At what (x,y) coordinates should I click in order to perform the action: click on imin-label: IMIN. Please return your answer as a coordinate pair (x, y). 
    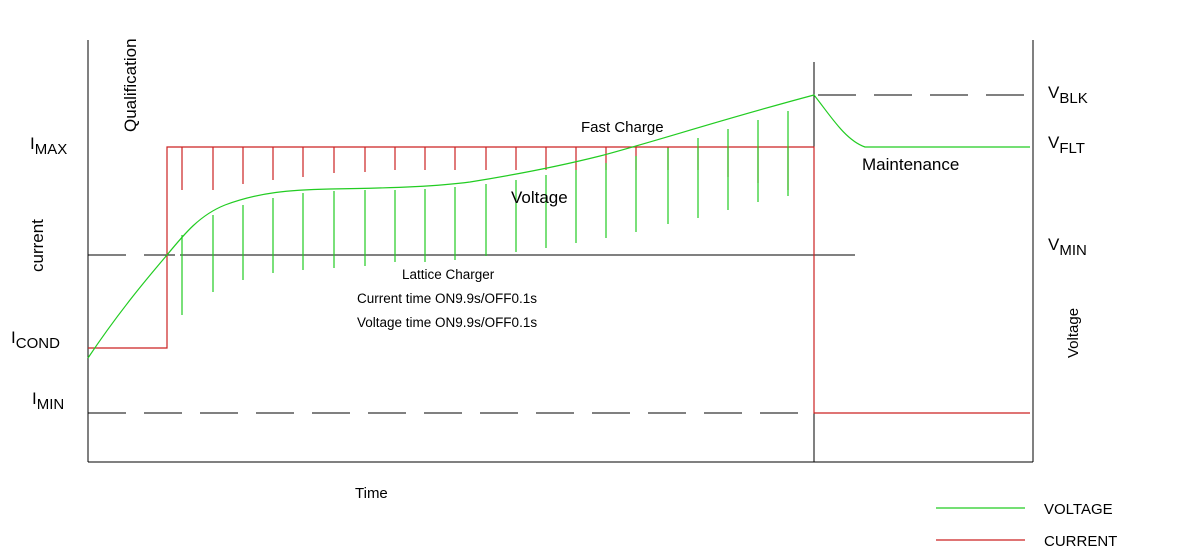
    Looking at the image, I should click on (48, 401).